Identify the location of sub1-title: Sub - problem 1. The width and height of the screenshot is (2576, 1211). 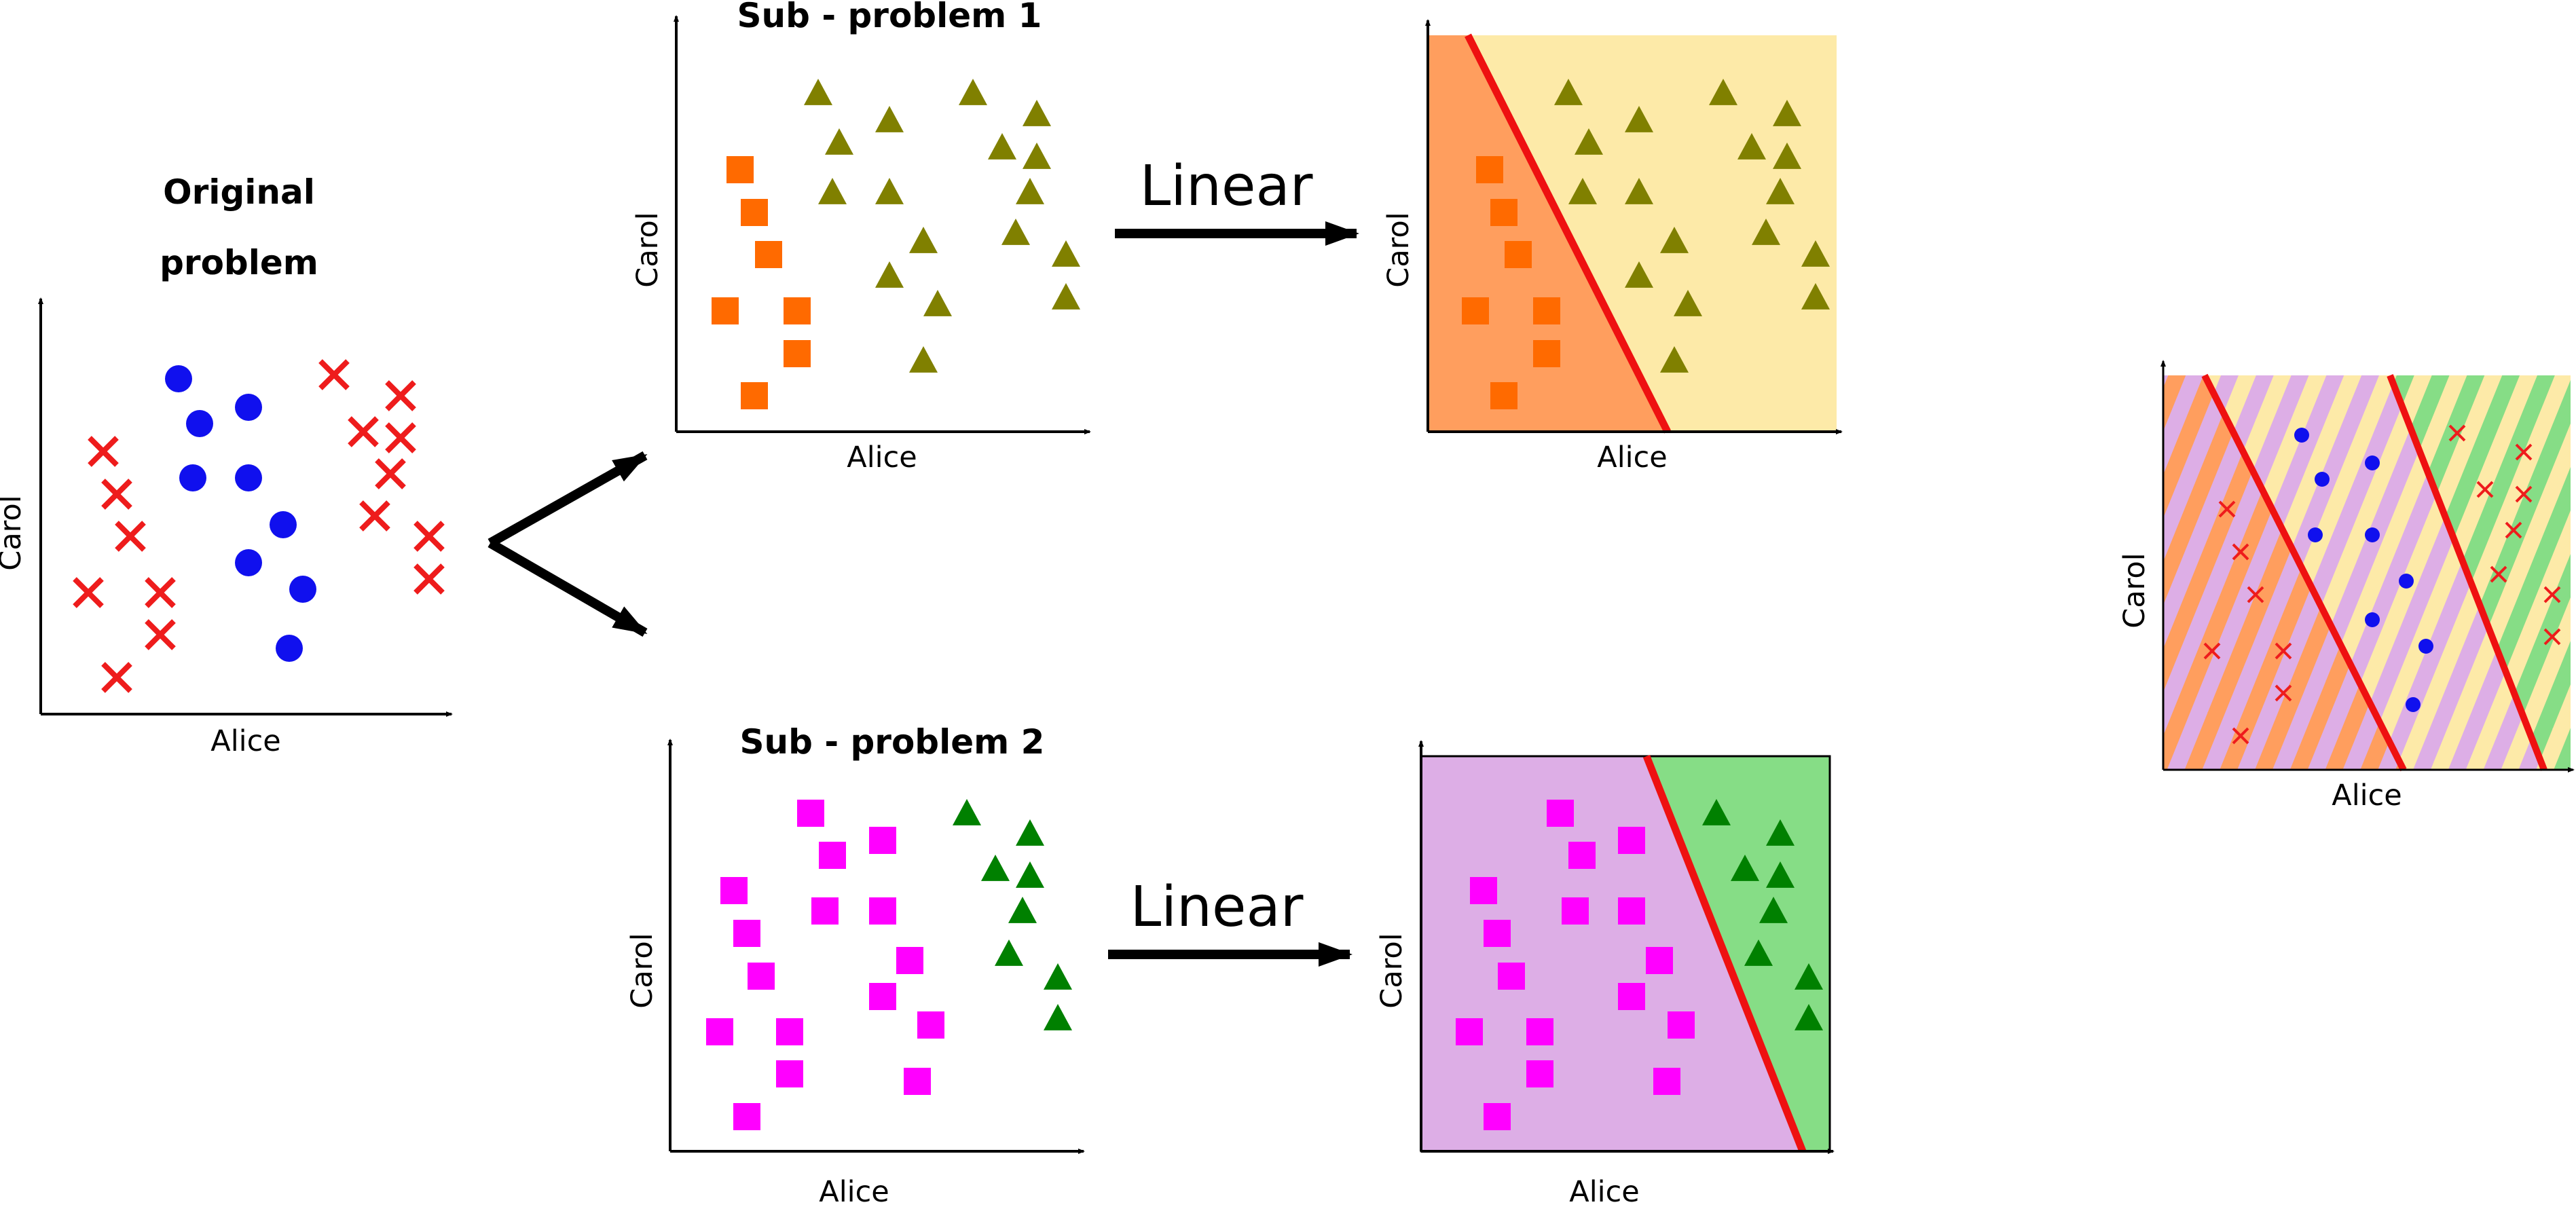
(889, 18).